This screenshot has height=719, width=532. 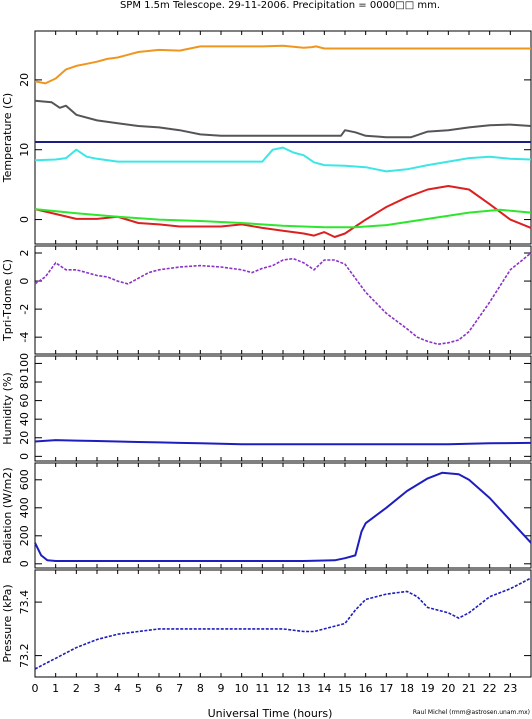 What do you see at coordinates (7, 138) in the screenshot?
I see `temperature-y-axis-label: Temperature (C)` at bounding box center [7, 138].